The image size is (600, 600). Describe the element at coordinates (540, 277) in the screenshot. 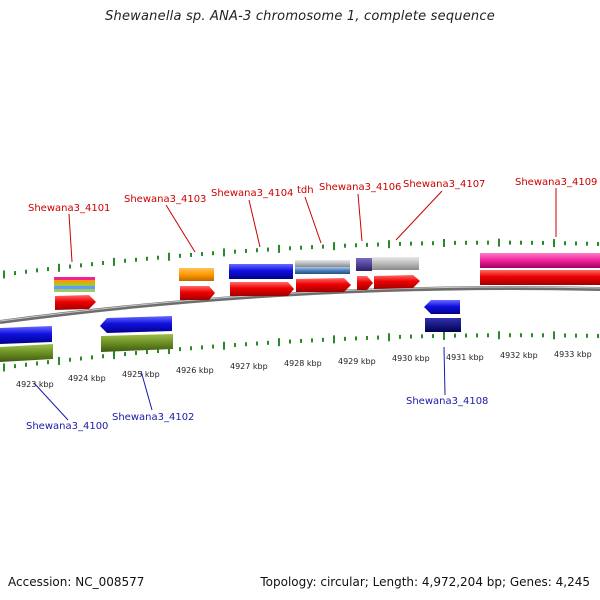

I see `gene-bar` at that location.